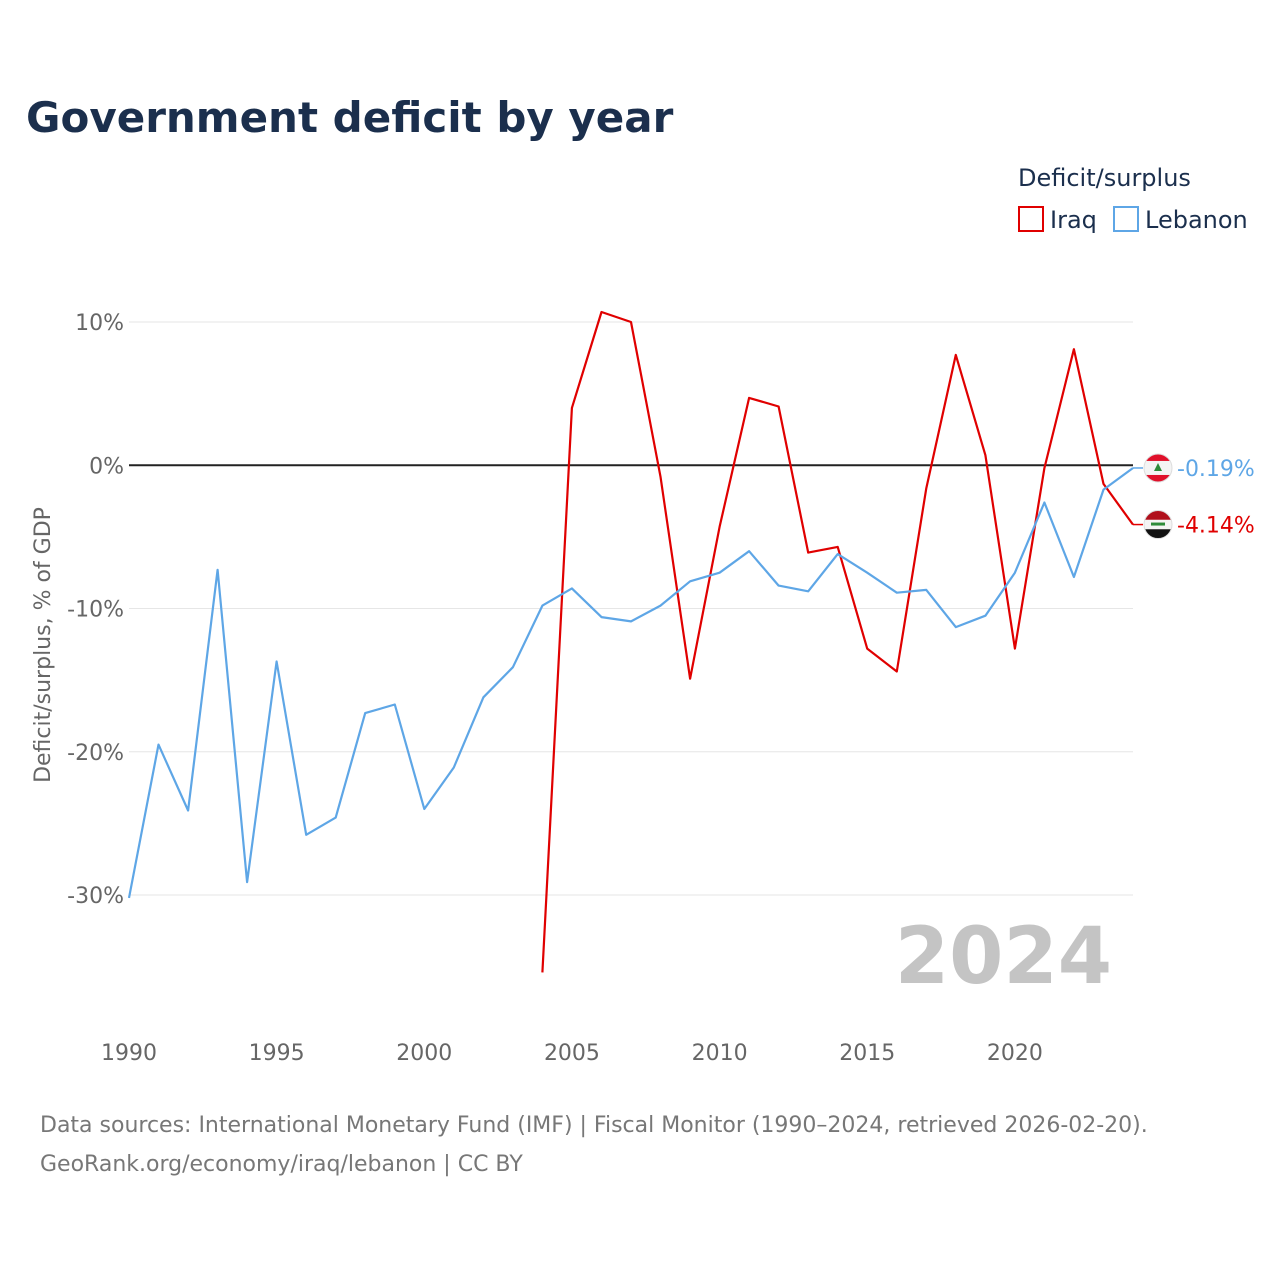 This screenshot has width=1280, height=1280. Describe the element at coordinates (1104, 178) in the screenshot. I see `legend-title: Deficit/surplus` at that location.